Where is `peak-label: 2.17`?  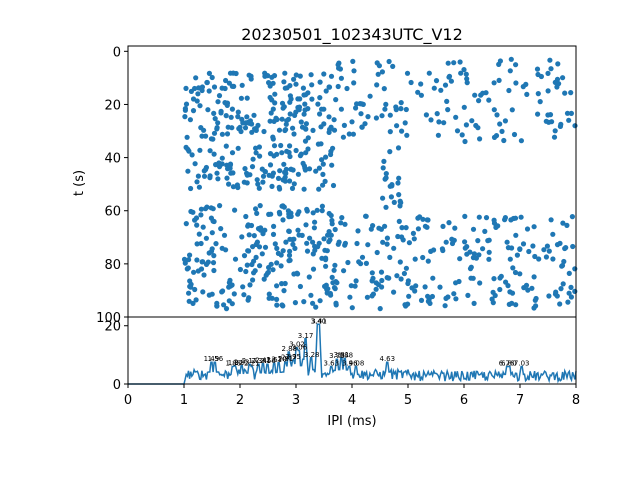 peak-label: 2.17 is located at coordinates (250, 361).